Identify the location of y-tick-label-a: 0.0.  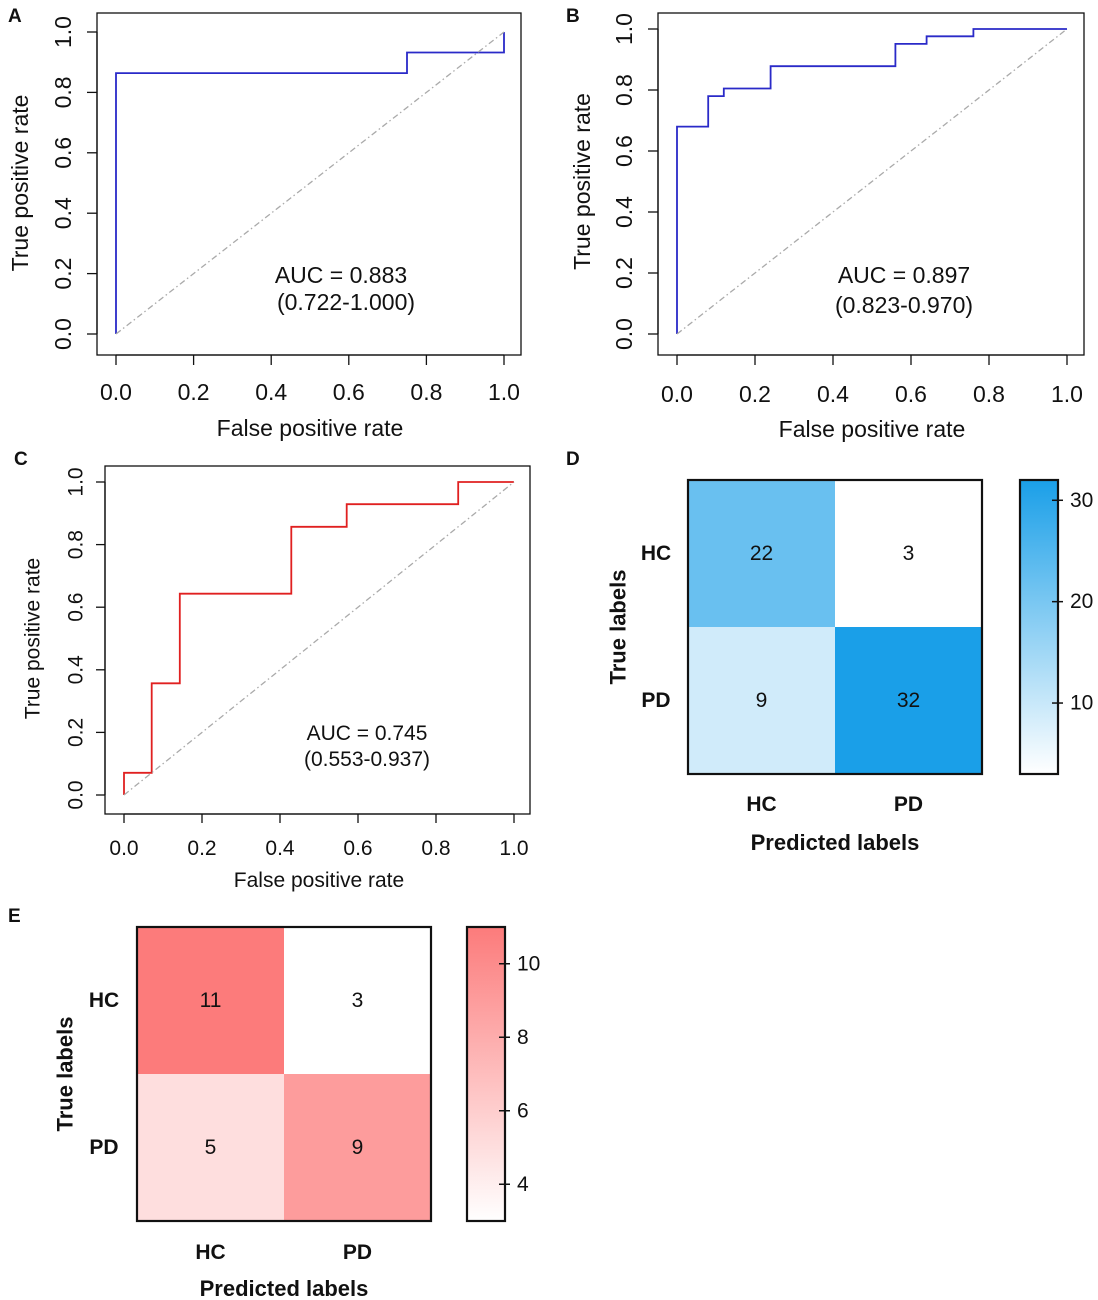
(63, 334).